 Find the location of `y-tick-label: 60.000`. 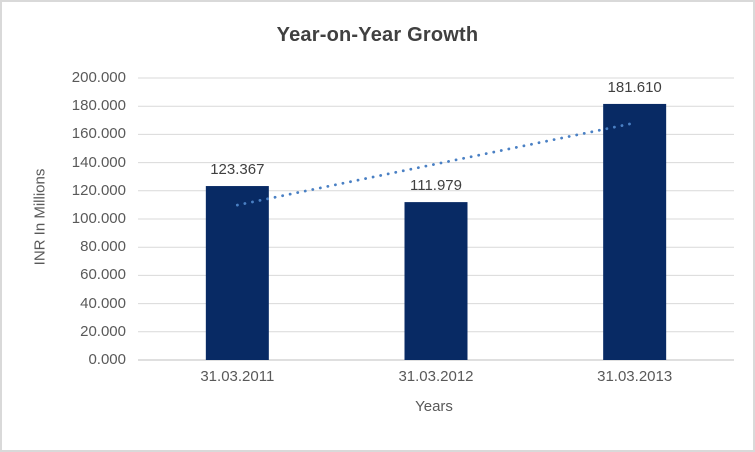

y-tick-label: 60.000 is located at coordinates (103, 275).